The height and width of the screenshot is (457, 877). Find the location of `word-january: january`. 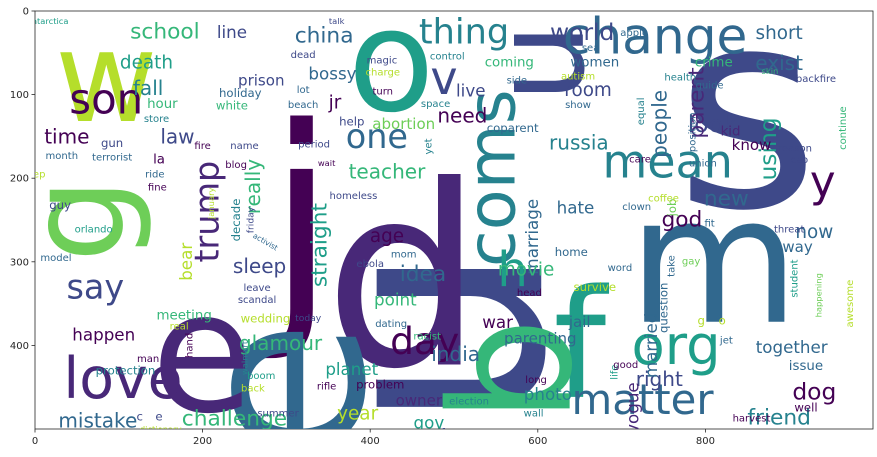

word-january: january is located at coordinates (211, 203).